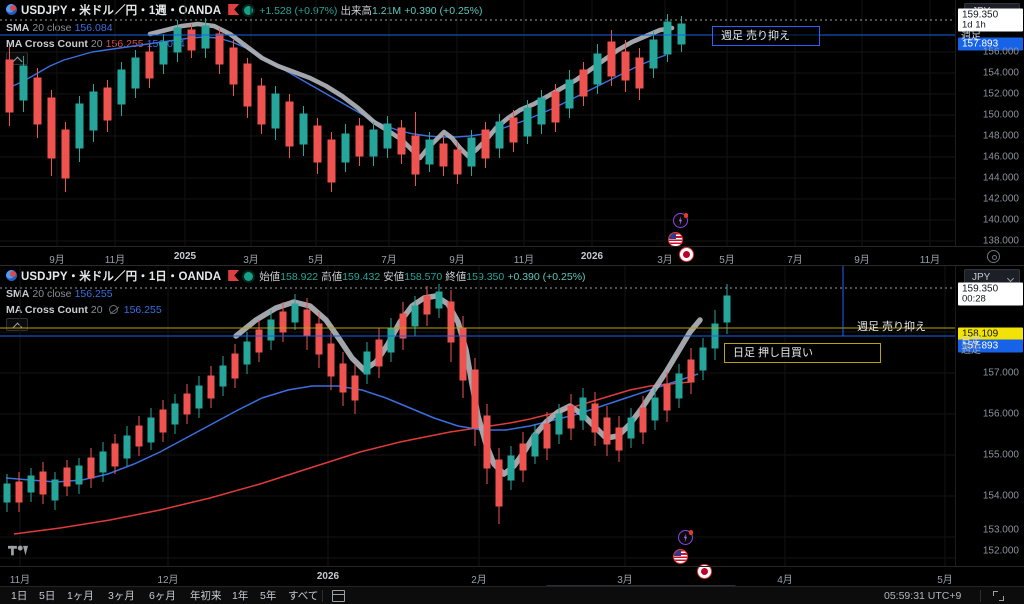 The image size is (1024, 604). I want to click on high-value: 159.432, so click(361, 277).